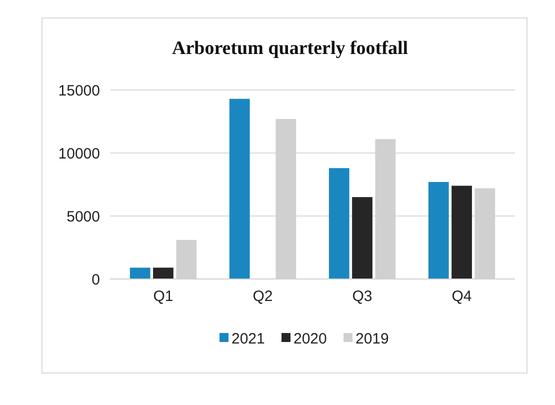  What do you see at coordinates (462, 296) in the screenshot?
I see `x-tick-label: Q4` at bounding box center [462, 296].